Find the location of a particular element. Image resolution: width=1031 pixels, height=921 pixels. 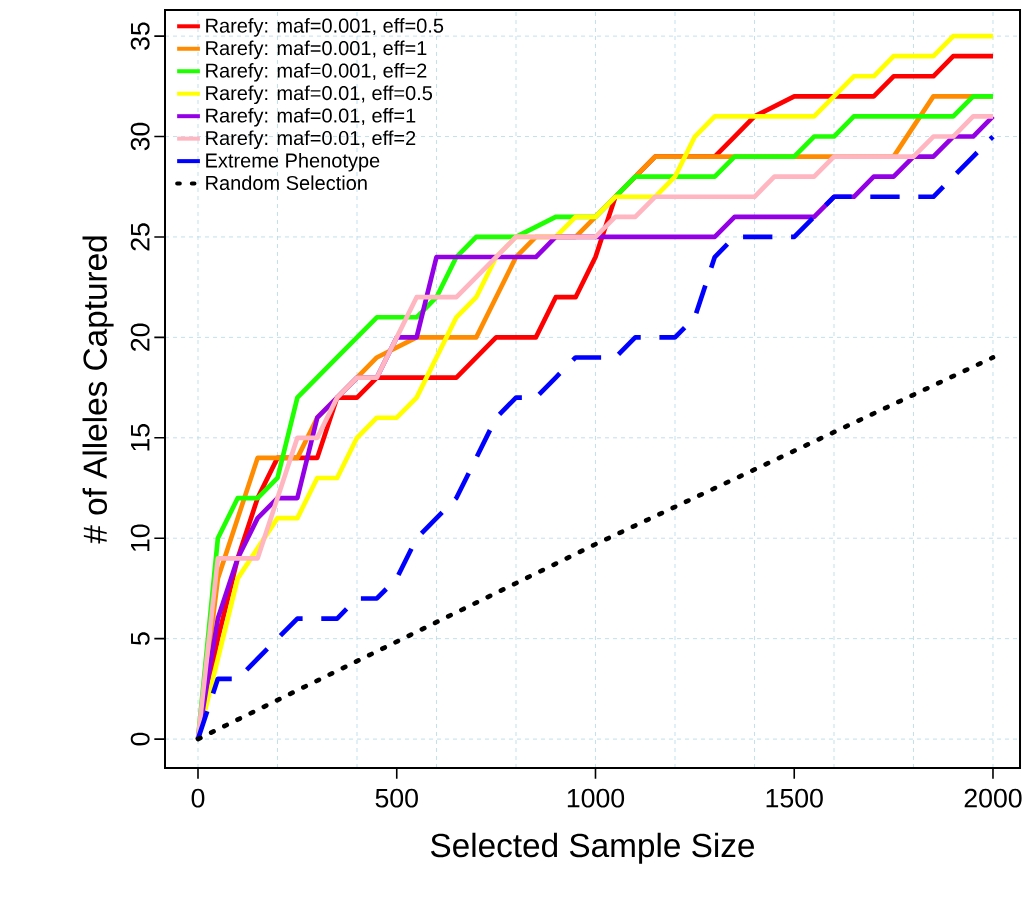

x-tick-label: 500 is located at coordinates (396, 798).